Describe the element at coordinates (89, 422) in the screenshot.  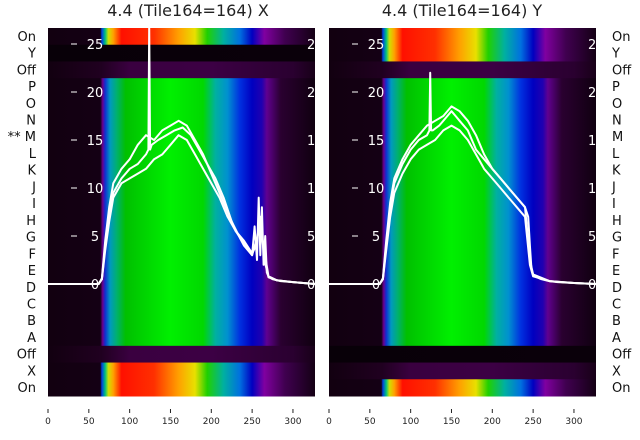
I see `x-tick-label: 50` at that location.